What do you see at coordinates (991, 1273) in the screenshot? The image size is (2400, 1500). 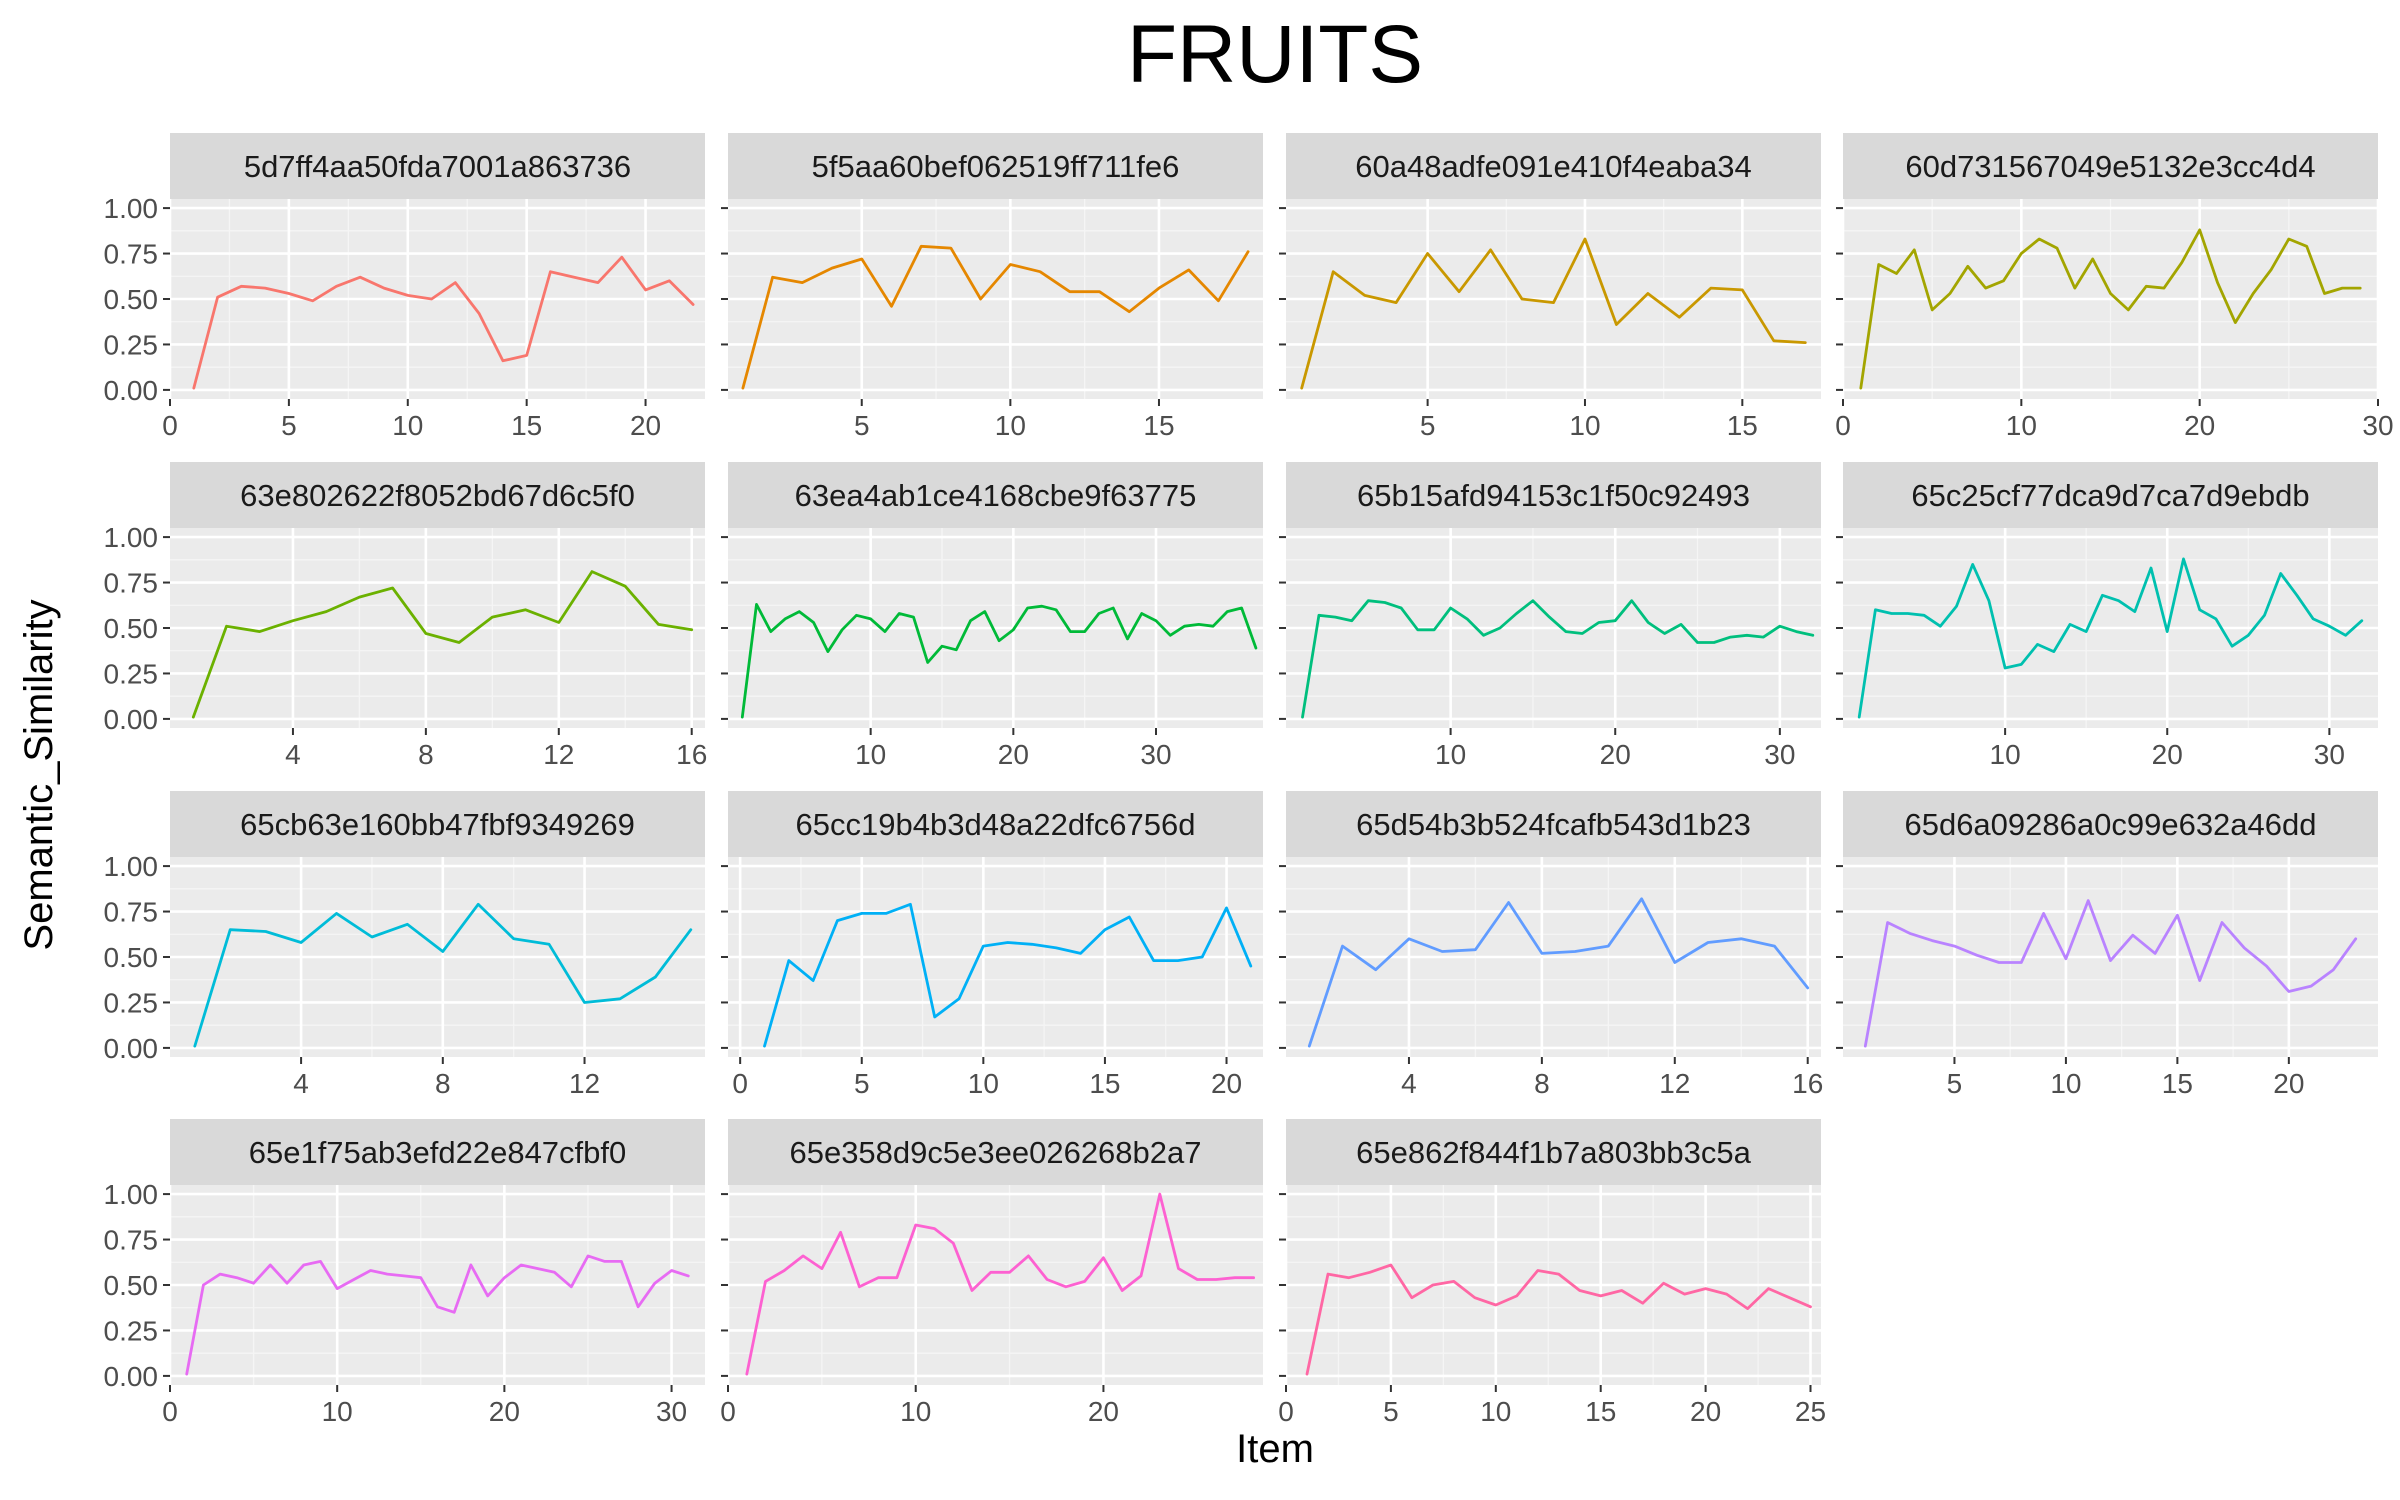 I see `facet-panel: 65e358d9c5e3ee026268b2a7 0 10 20` at bounding box center [991, 1273].